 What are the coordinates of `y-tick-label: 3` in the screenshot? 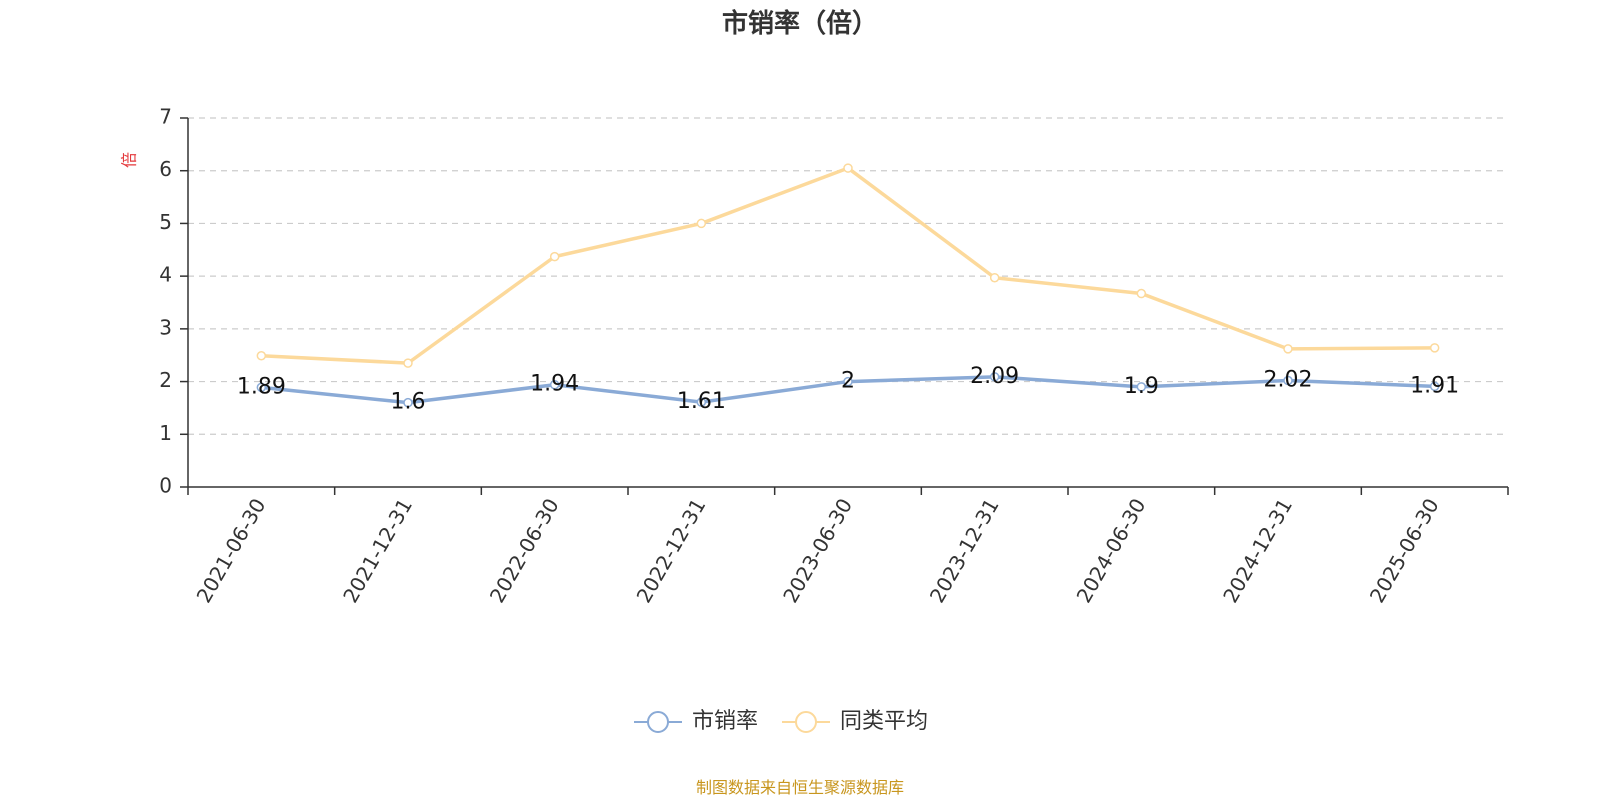 It's located at (165, 327).